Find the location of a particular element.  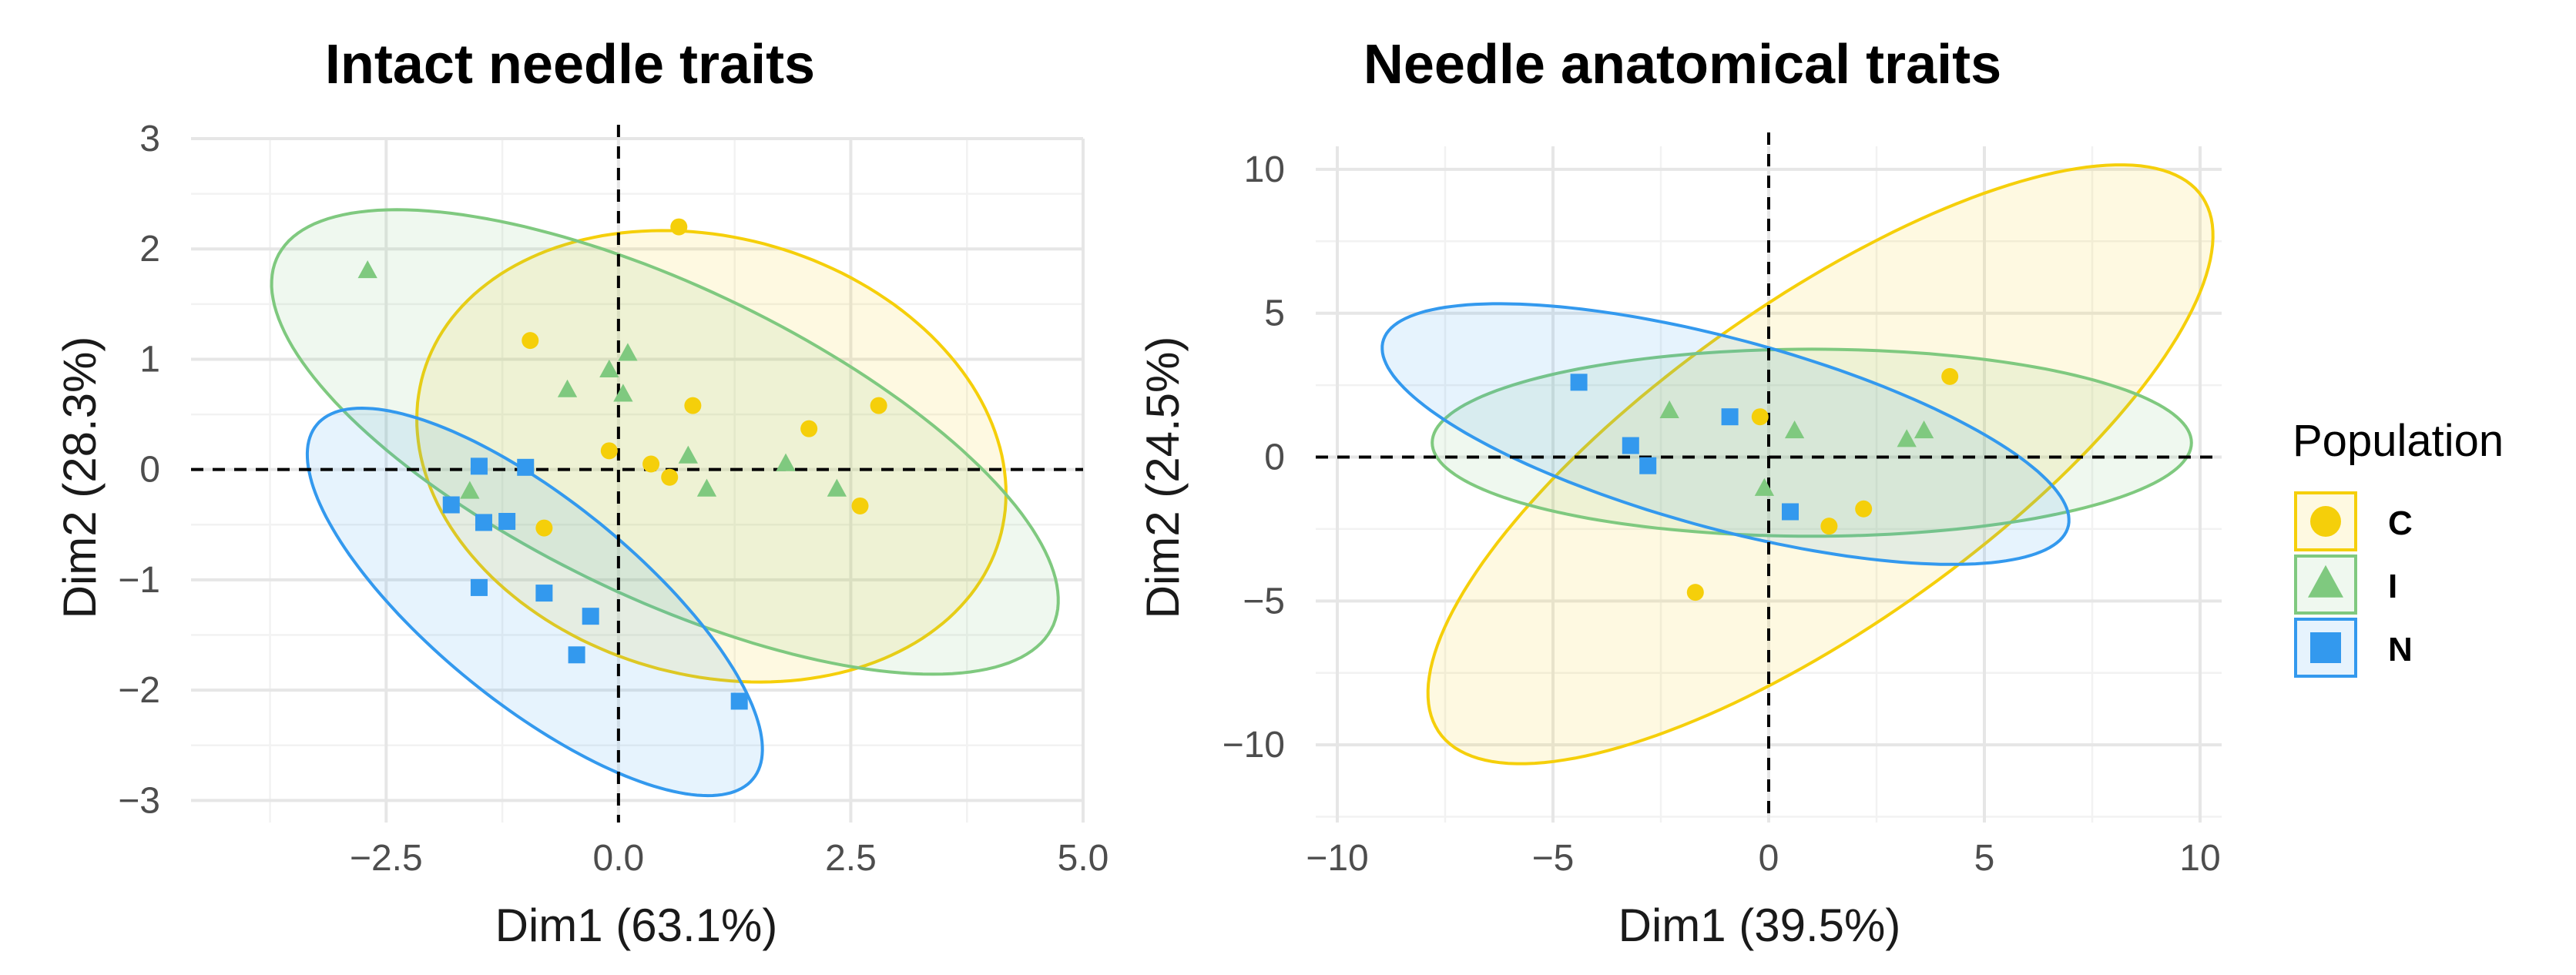

y-tick-label: 3 is located at coordinates (149, 139).